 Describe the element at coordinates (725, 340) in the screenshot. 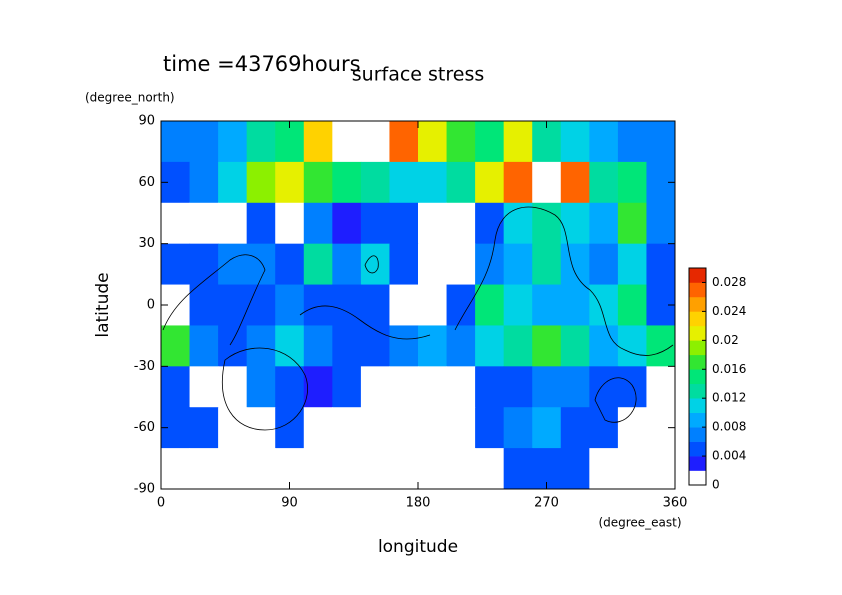

I see `colorbar-tick-label: 0.02` at that location.